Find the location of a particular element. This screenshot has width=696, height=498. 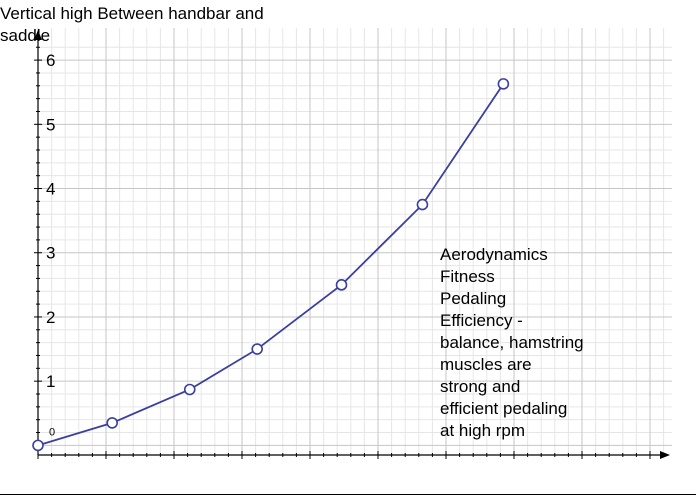

y-tick-label: 3 is located at coordinates (50, 253).